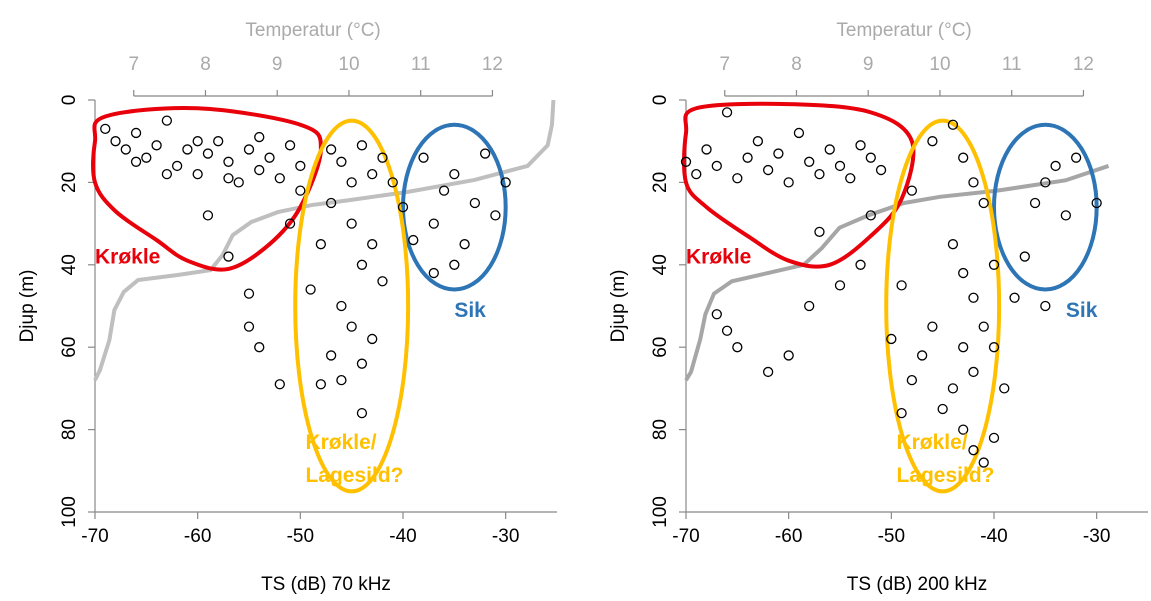 The image size is (1151, 601). What do you see at coordinates (94, 536) in the screenshot?
I see `x-tick-label: -70` at bounding box center [94, 536].